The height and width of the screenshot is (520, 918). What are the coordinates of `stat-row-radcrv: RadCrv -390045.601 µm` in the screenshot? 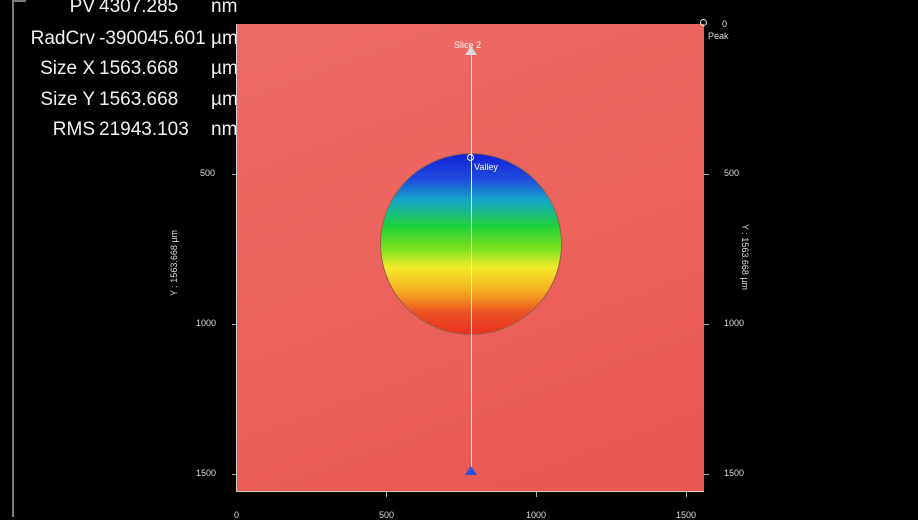 It's located at (120, 39).